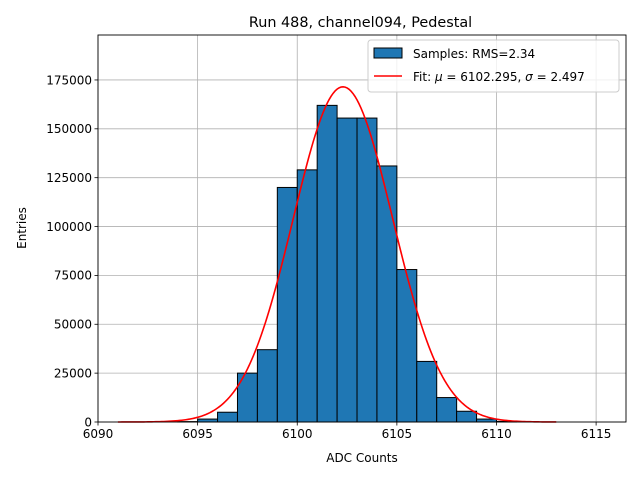 The height and width of the screenshot is (480, 640). What do you see at coordinates (474, 54) in the screenshot?
I see `legend-label-samples: Samples: RMS=2.34` at bounding box center [474, 54].